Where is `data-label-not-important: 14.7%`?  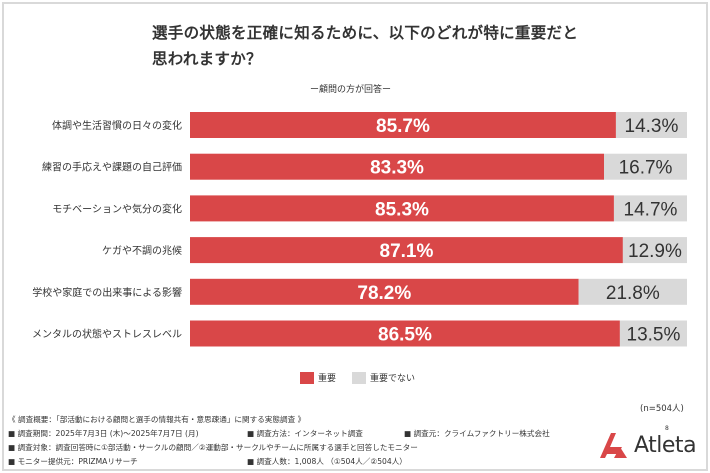
data-label-not-important: 14.7% is located at coordinates (651, 209).